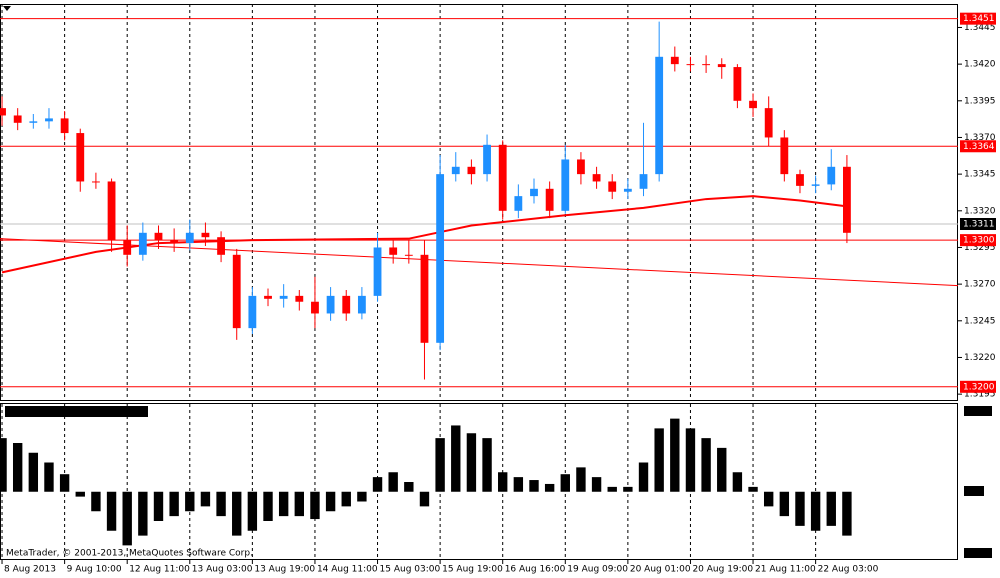  What do you see at coordinates (980, 285) in the screenshot?
I see `y-tick-label: 1.3270` at bounding box center [980, 285].